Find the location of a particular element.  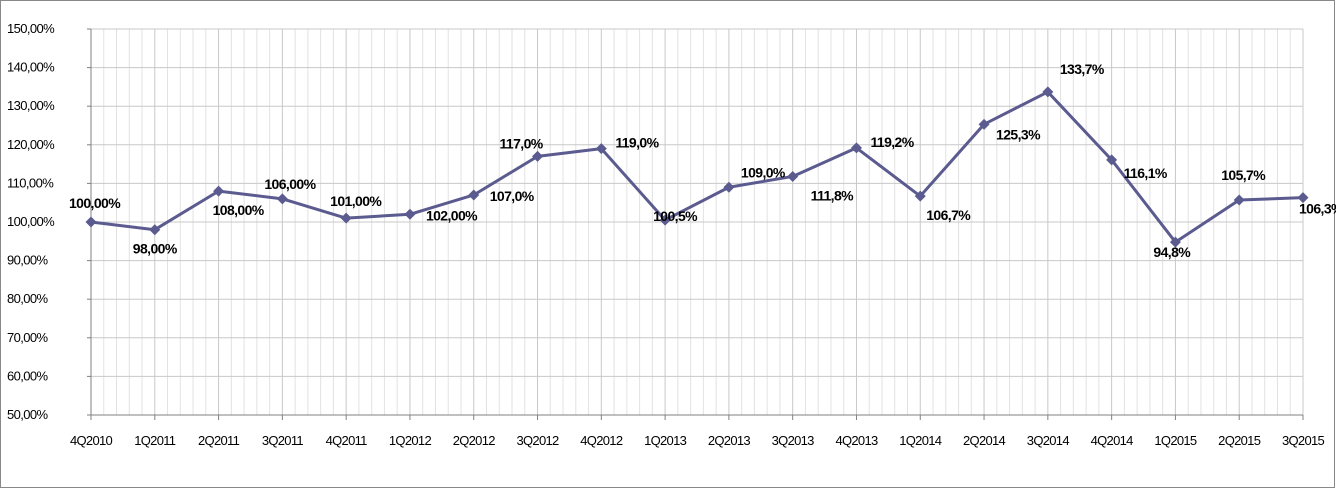

y-tick-label: 70,00% is located at coordinates (28, 337).